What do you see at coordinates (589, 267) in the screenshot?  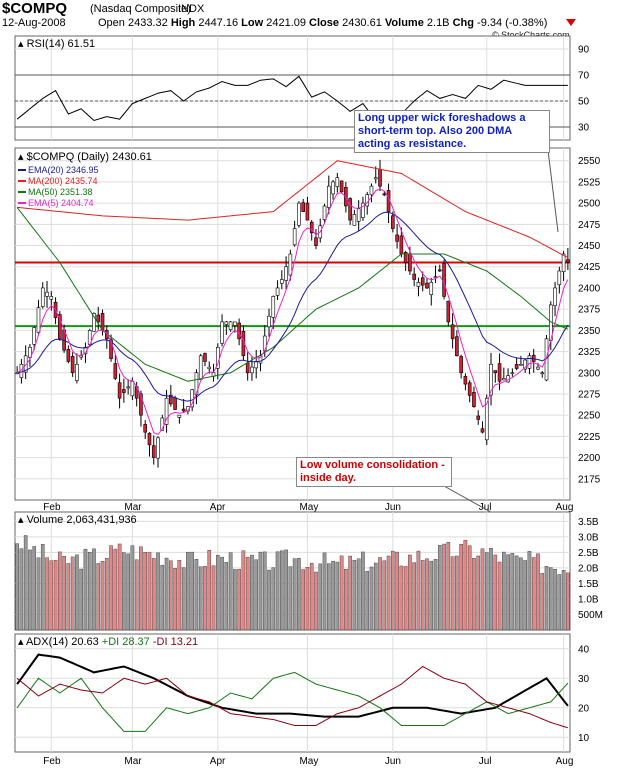 I see `price-ytick-label: 2425` at bounding box center [589, 267].